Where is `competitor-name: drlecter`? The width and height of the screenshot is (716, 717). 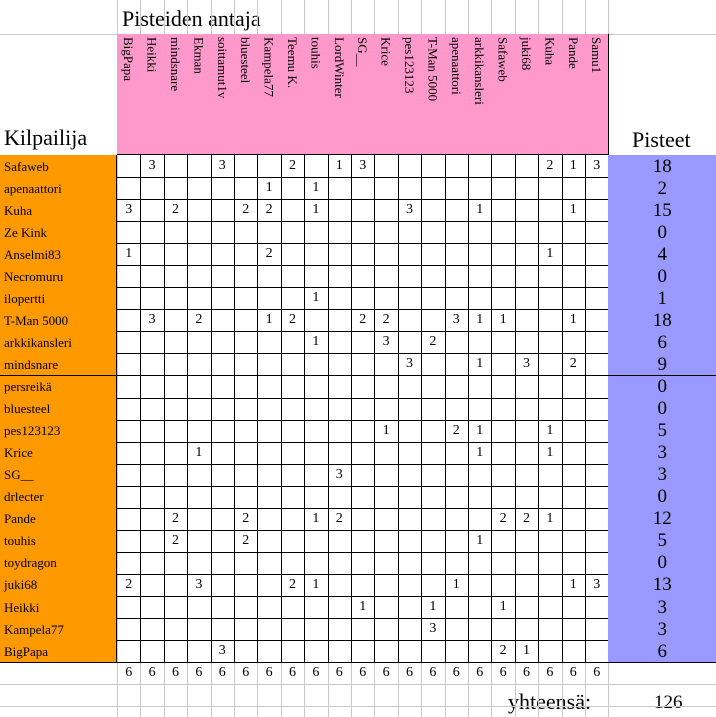 competitor-name: drlecter is located at coordinates (58, 497).